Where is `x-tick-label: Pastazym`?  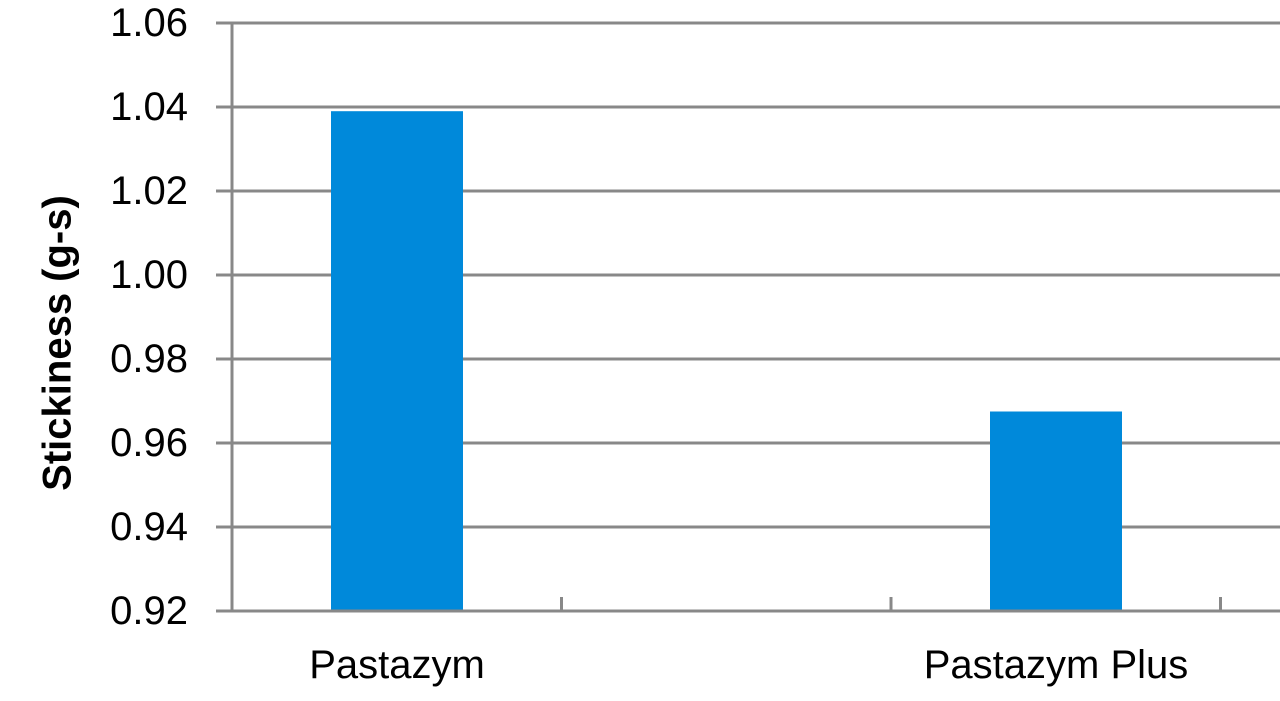 x-tick-label: Pastazym is located at coordinates (397, 665).